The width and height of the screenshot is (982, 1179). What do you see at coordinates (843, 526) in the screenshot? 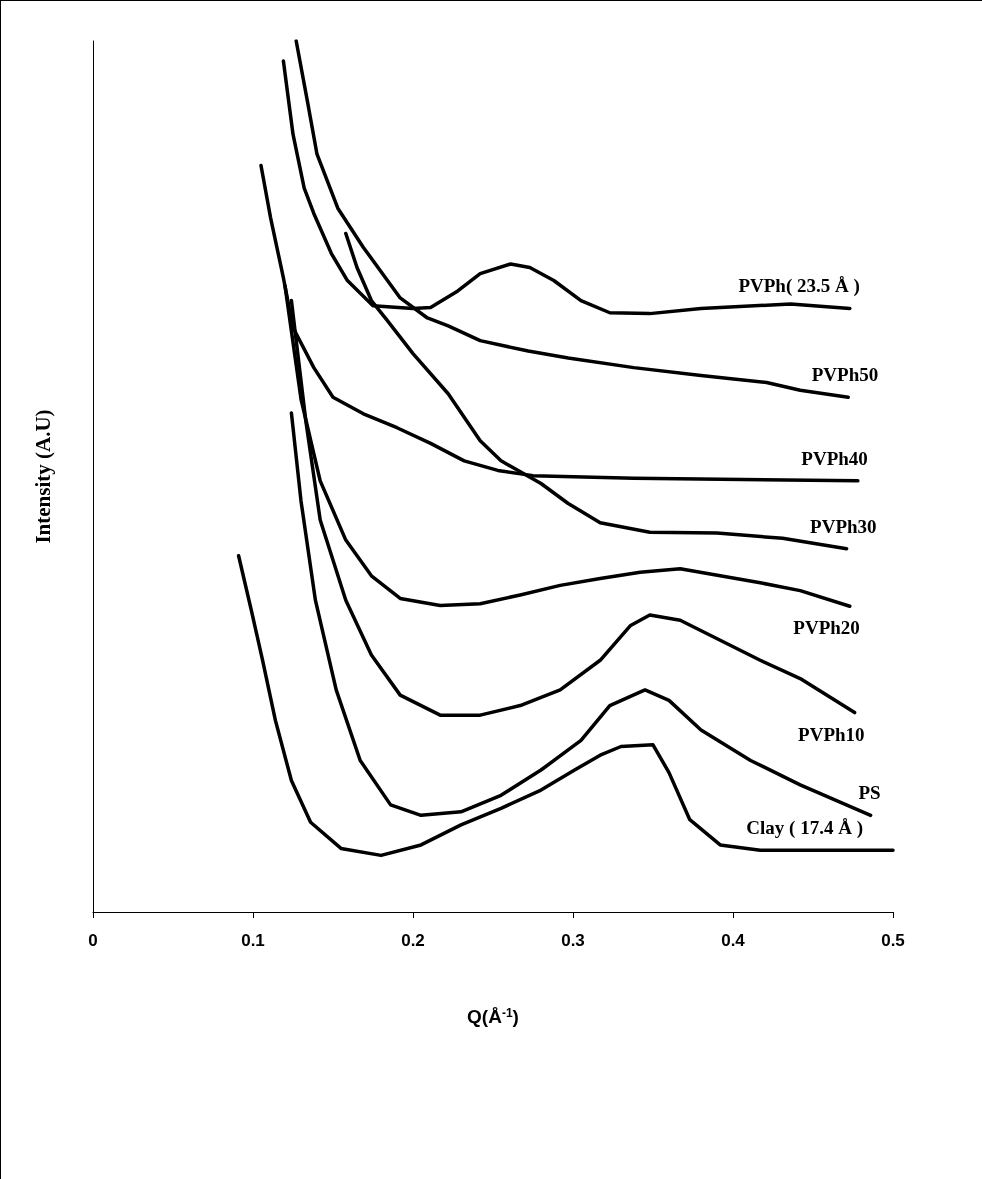
I see `series-label: PVPh30` at bounding box center [843, 526].